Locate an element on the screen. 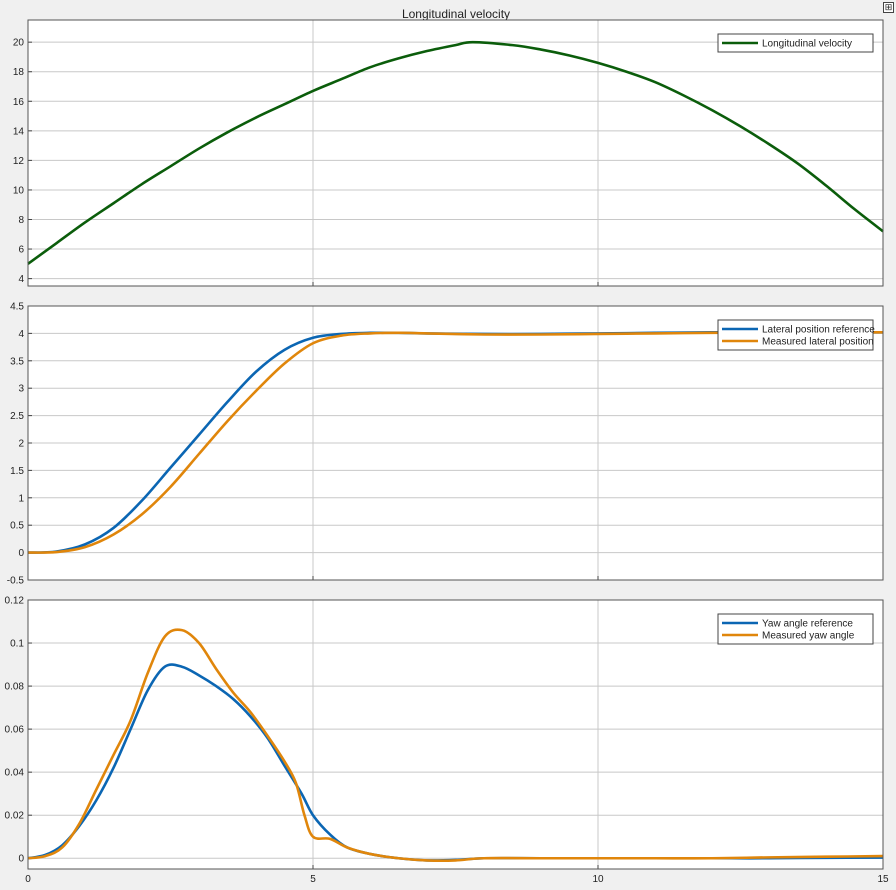  x-tick-label: 15 is located at coordinates (883, 879).